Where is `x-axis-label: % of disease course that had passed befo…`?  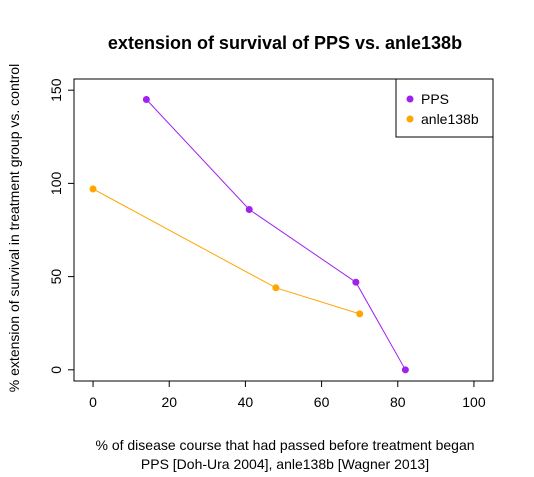
x-axis-label: % of disease course that had passed befo… is located at coordinates (284, 445).